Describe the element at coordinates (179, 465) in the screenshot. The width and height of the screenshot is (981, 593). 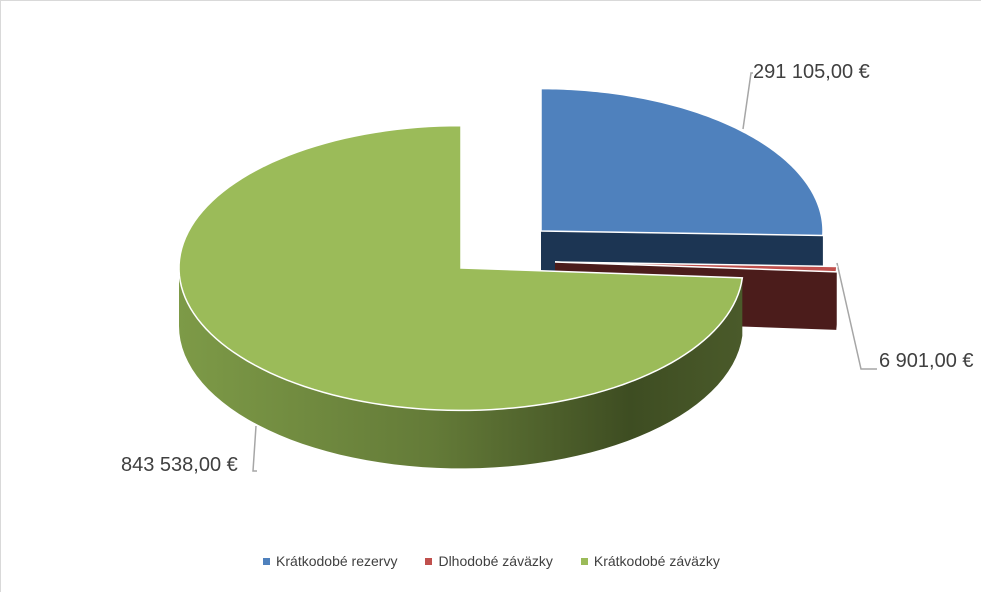
I see `data-label-krátkodobé-záväzky: 843 538,00 €` at that location.